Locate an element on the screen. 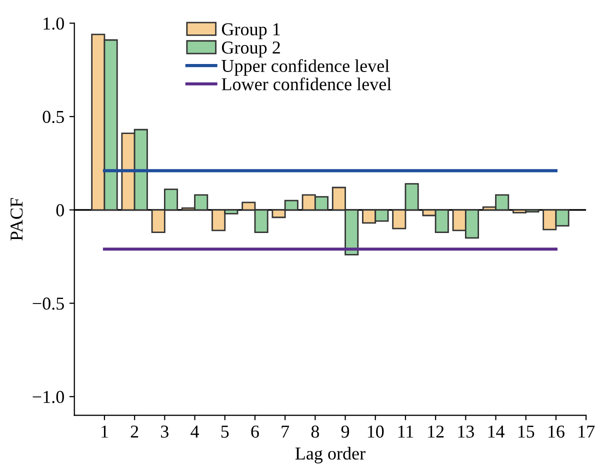 This screenshot has height=464, width=595. legend-label: Upper confidence level is located at coordinates (306, 67).